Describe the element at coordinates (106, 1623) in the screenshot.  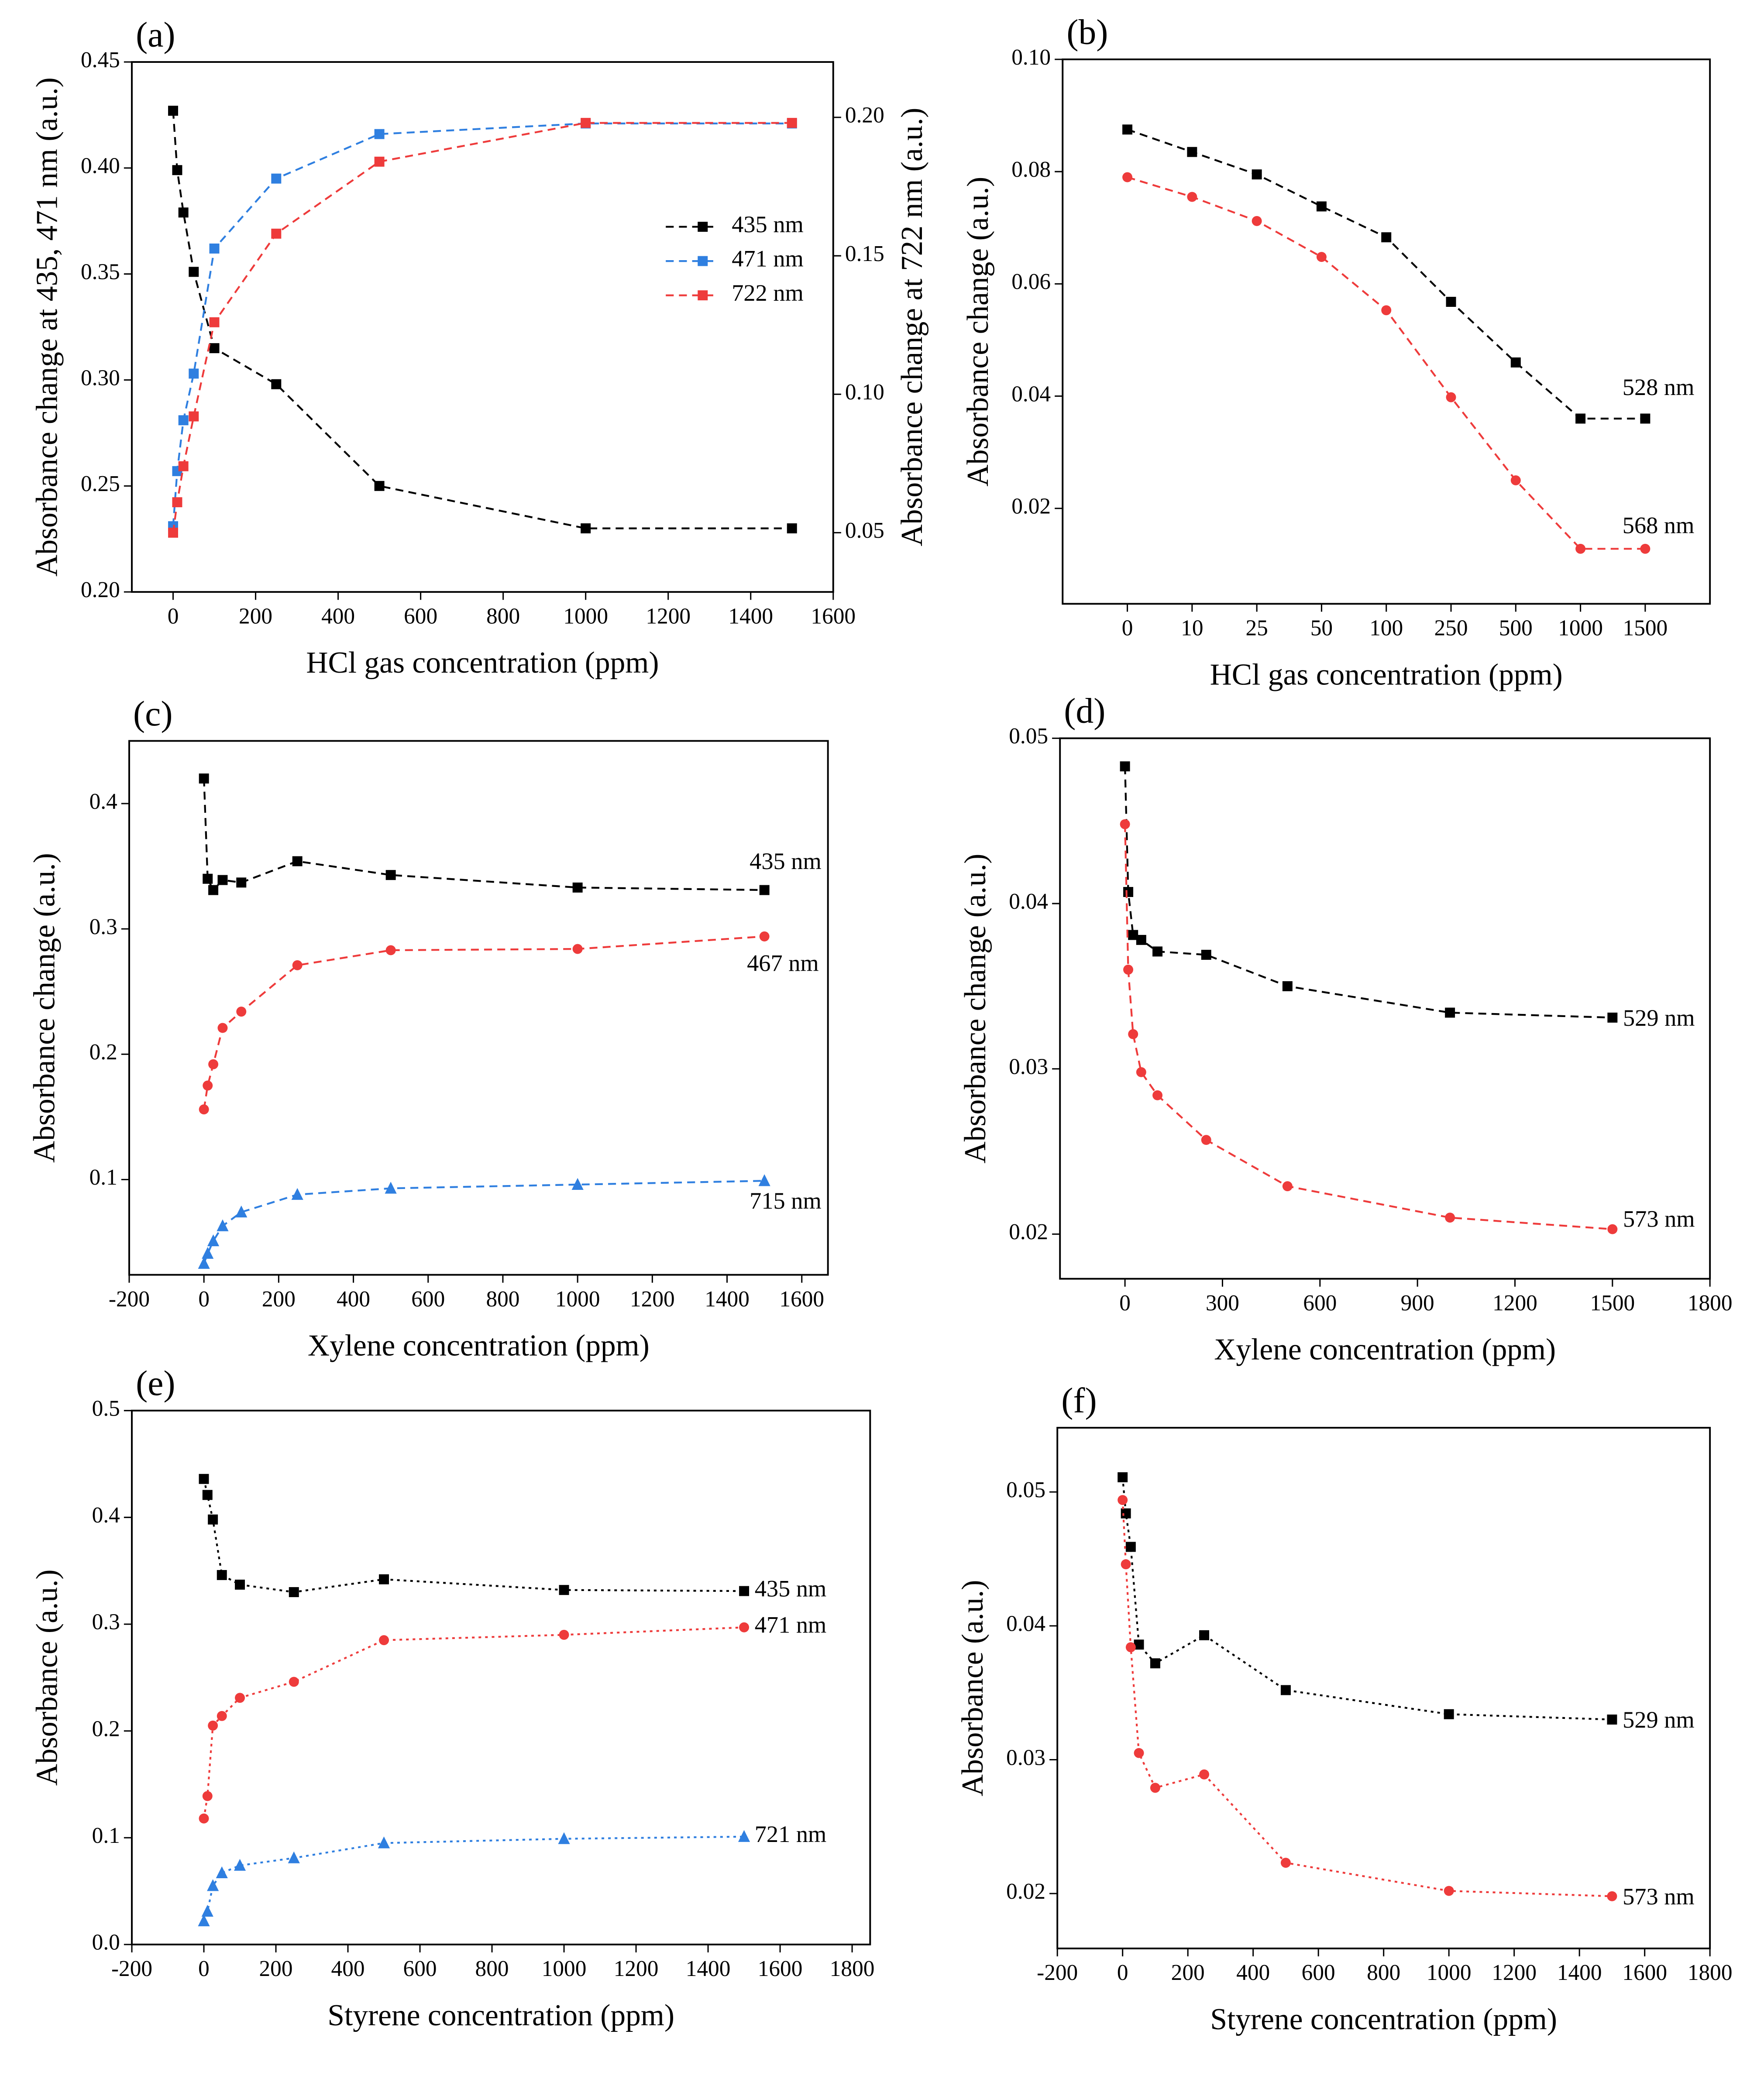
I see `y-tick-label: 0.3` at that location.